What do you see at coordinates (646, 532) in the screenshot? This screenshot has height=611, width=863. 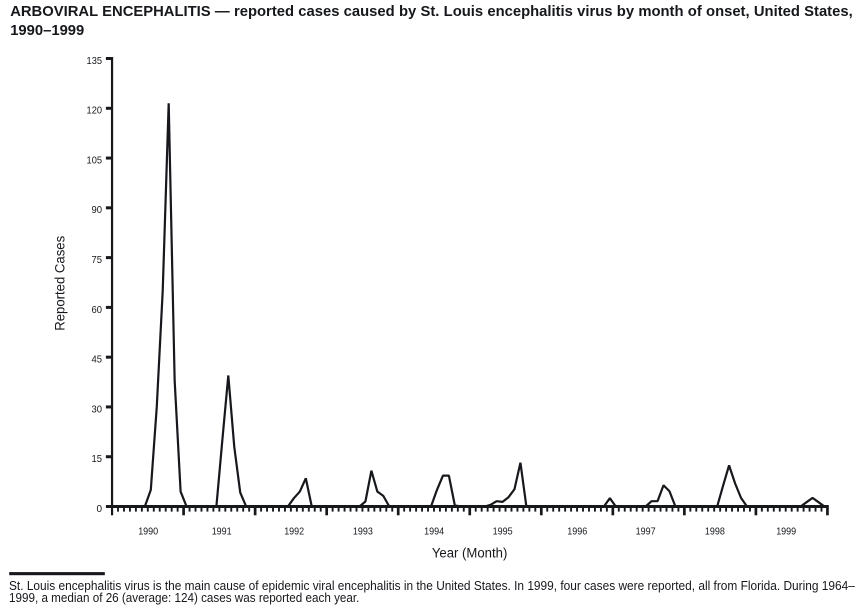 I see `svg-text: 1997` at bounding box center [646, 532].